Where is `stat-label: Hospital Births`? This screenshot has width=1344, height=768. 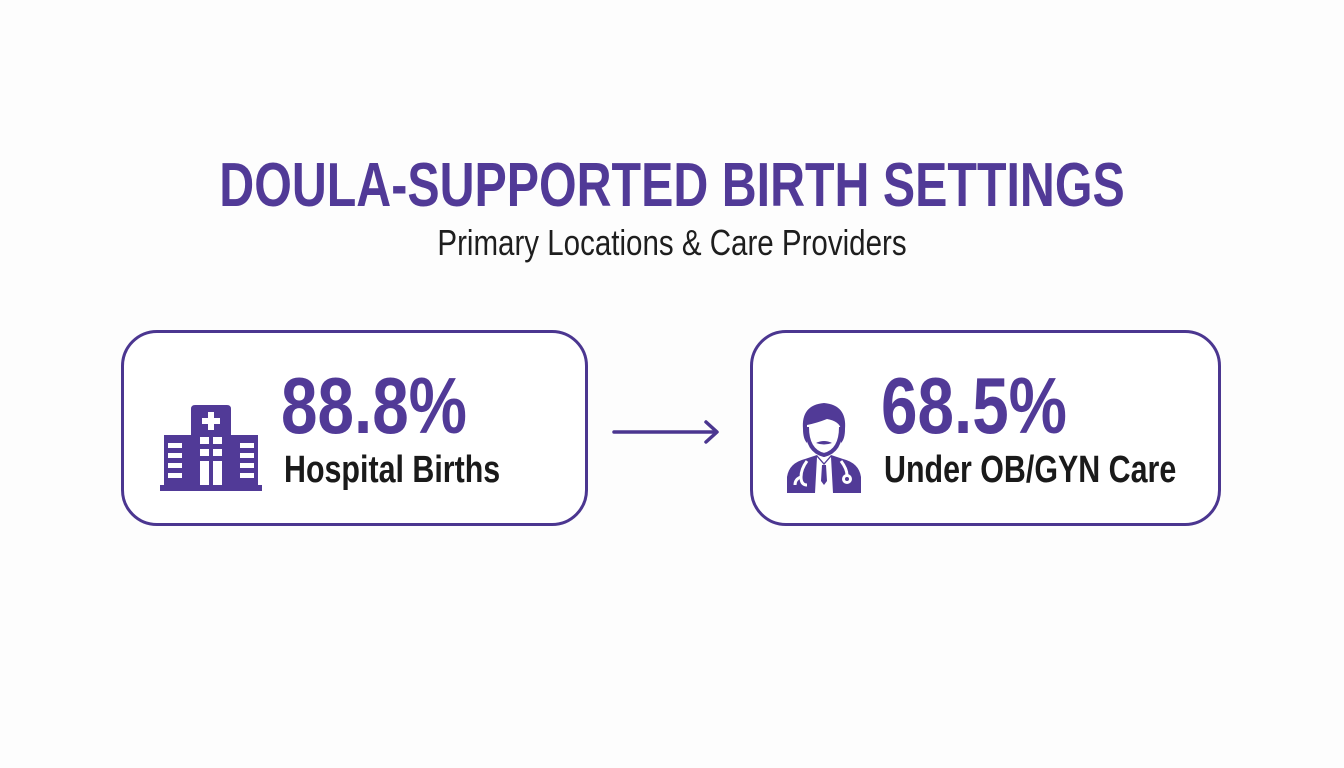
stat-label: Hospital Births is located at coordinates (392, 470).